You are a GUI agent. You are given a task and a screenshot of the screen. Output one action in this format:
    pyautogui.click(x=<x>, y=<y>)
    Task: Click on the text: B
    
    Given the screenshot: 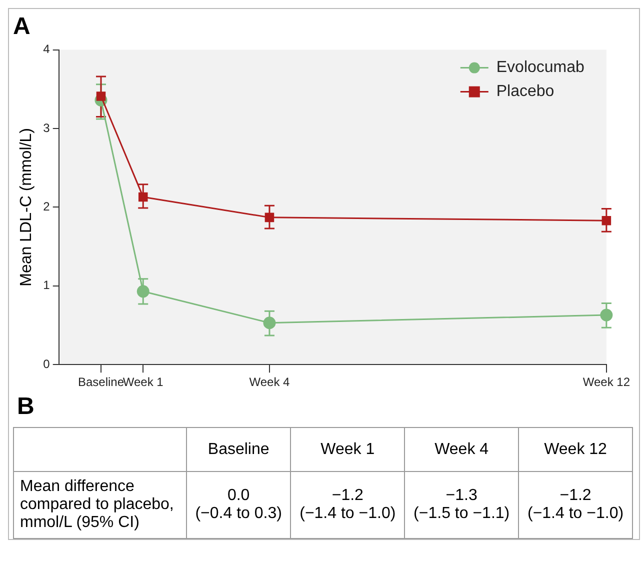 What is the action you would take?
    pyautogui.click(x=26, y=407)
    